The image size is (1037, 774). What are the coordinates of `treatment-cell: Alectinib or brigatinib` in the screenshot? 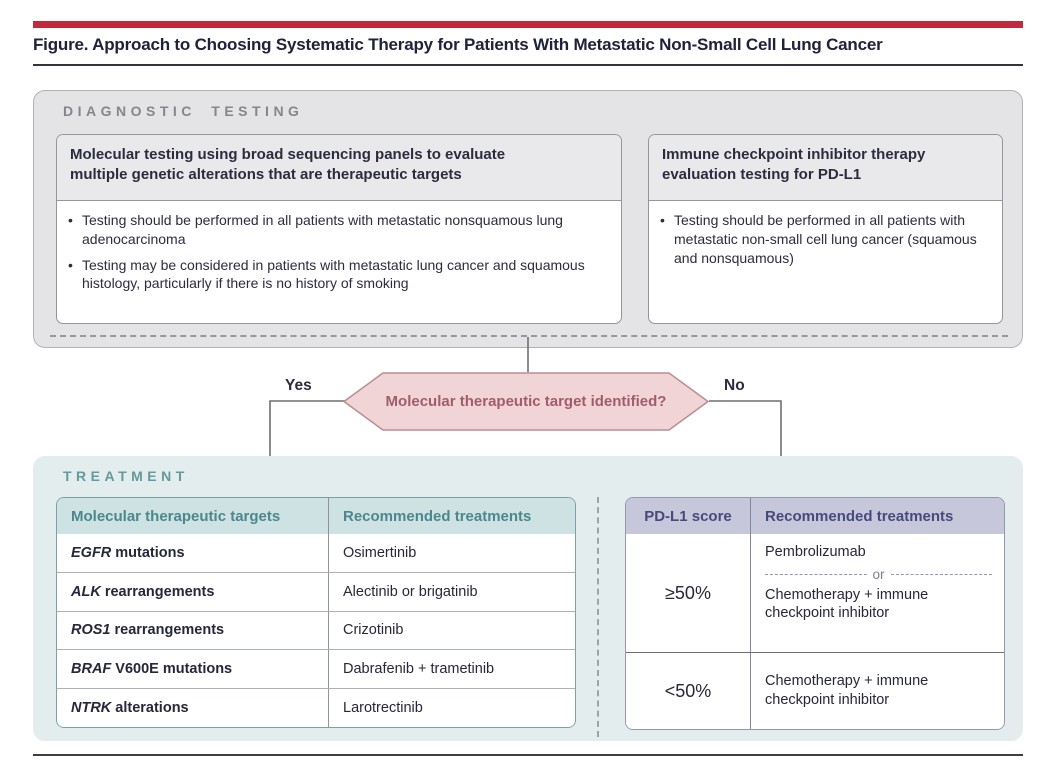 It's located at (410, 591).